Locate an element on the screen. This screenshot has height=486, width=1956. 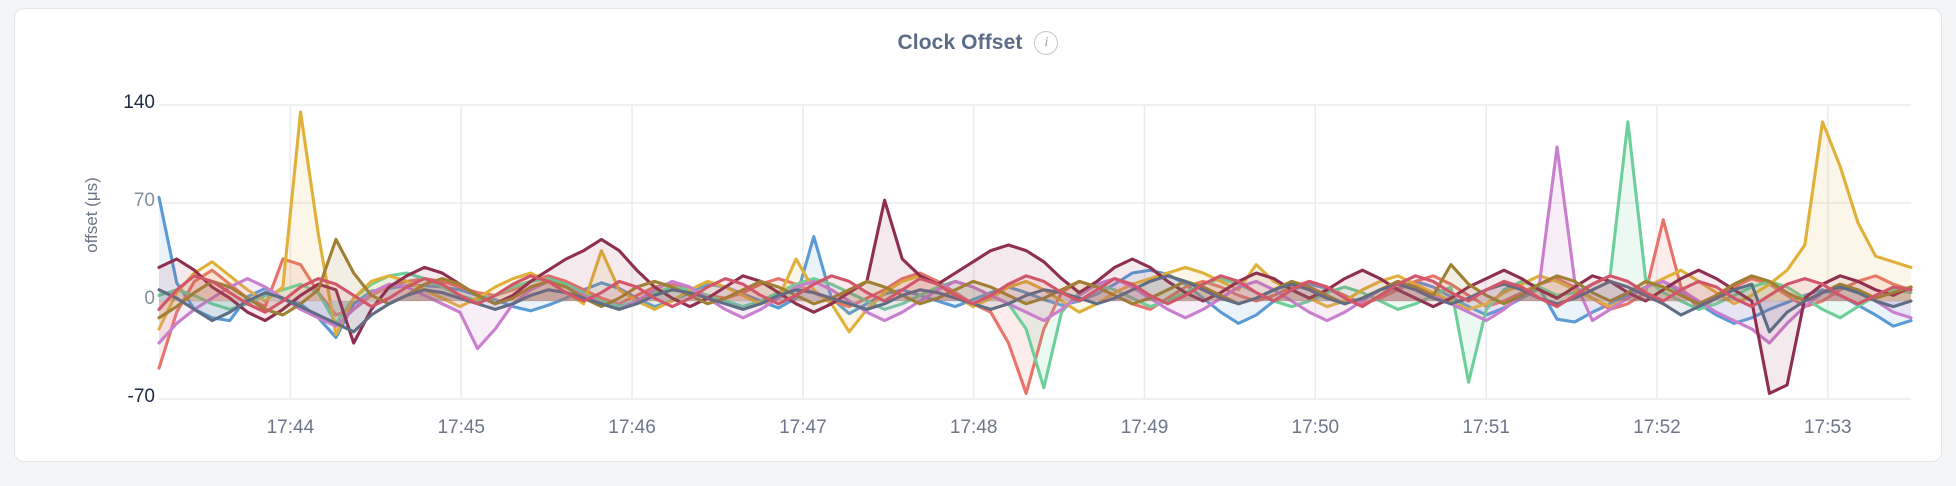
x-tick-label: 17:46 is located at coordinates (632, 427).